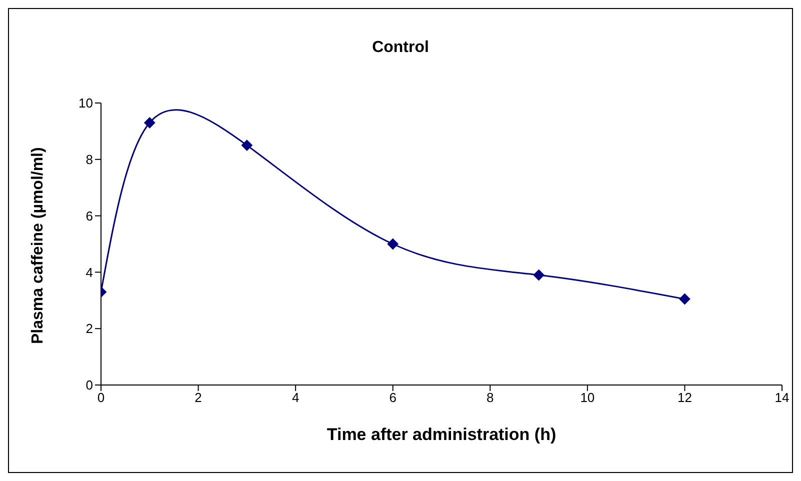 Image resolution: width=801 pixels, height=481 pixels. I want to click on x-tick-label: 4, so click(296, 398).